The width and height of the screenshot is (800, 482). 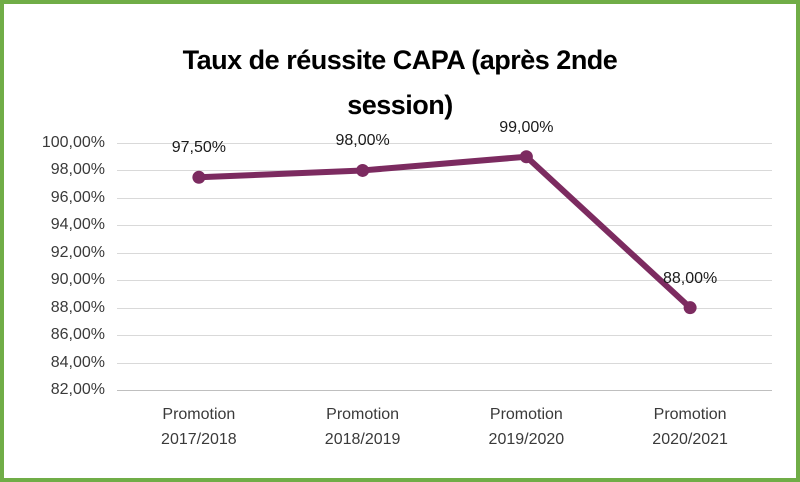 I want to click on y-axis-tick-label: 82,00%, so click(x=77, y=389).